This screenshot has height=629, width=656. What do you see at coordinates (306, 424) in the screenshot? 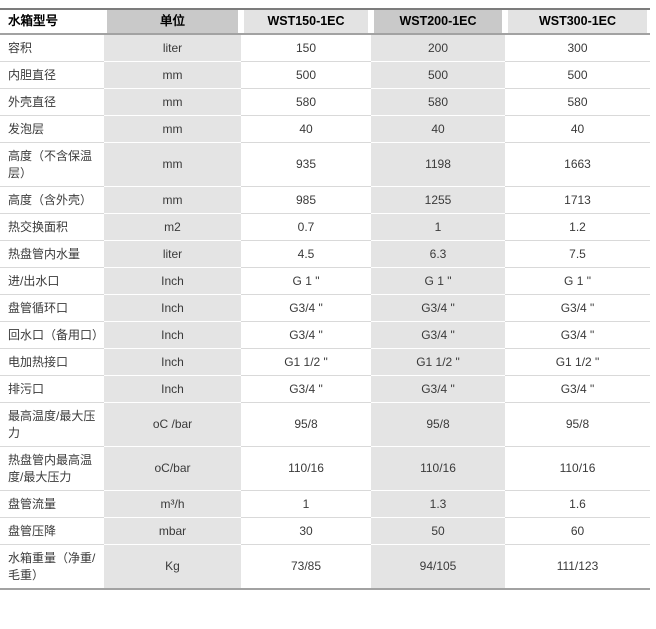
I see `value-cell-wst150: 95/8` at bounding box center [306, 424].